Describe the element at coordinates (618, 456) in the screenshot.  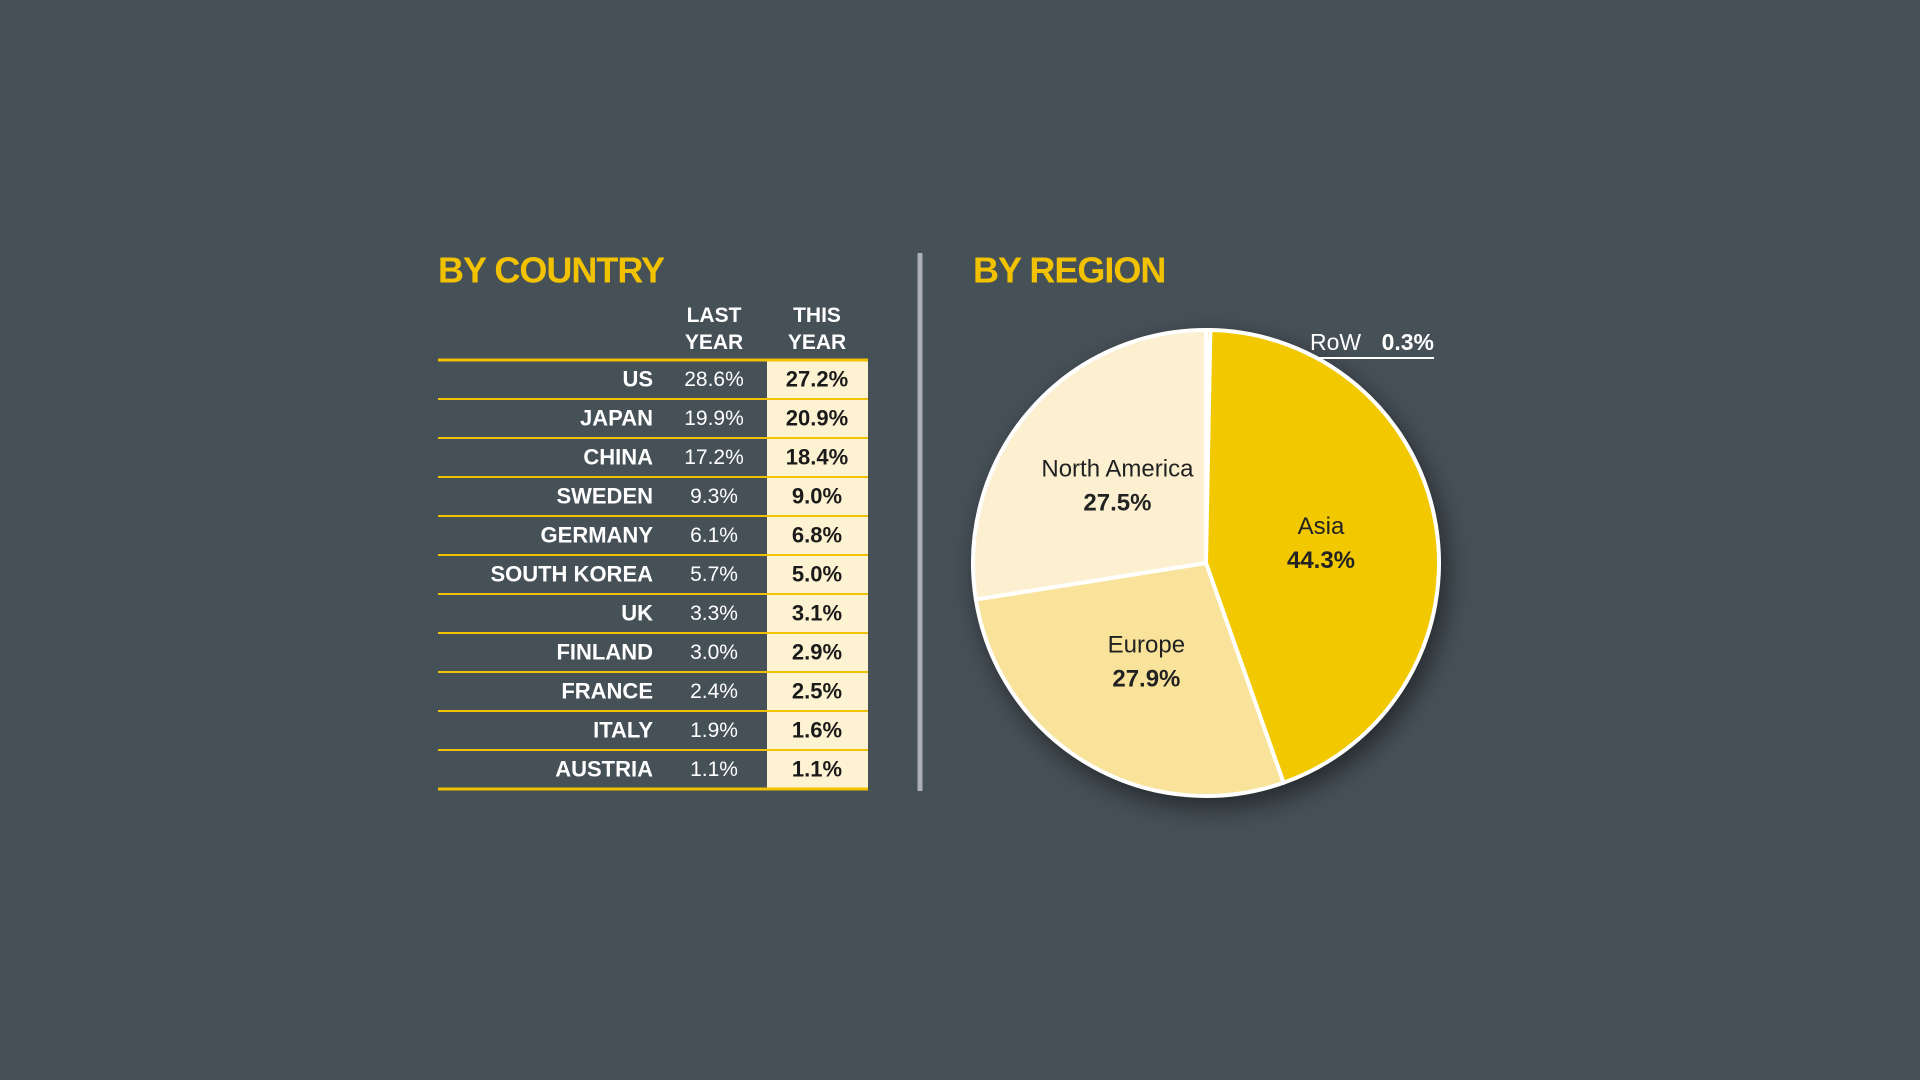
I see `country: CHINA` at that location.